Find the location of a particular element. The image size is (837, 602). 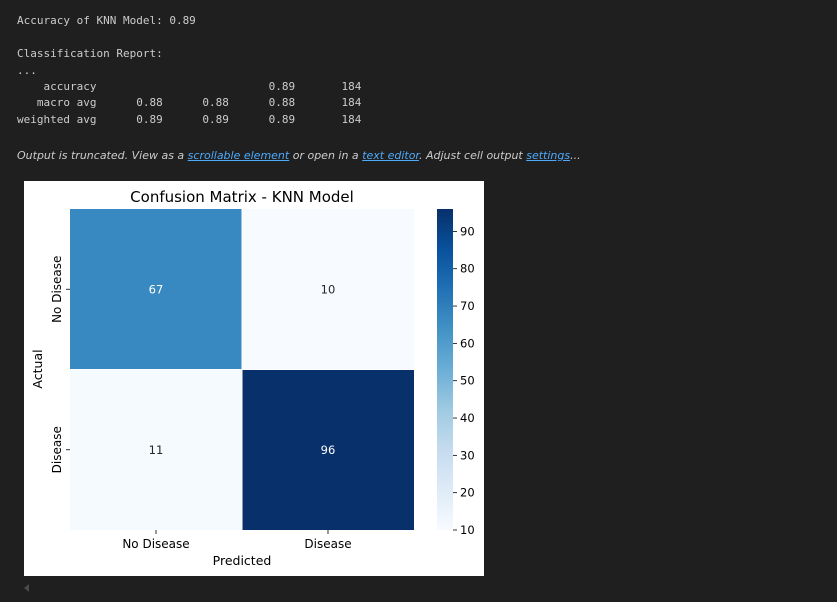

report-heading: Classification Report: is located at coordinates (90, 53).